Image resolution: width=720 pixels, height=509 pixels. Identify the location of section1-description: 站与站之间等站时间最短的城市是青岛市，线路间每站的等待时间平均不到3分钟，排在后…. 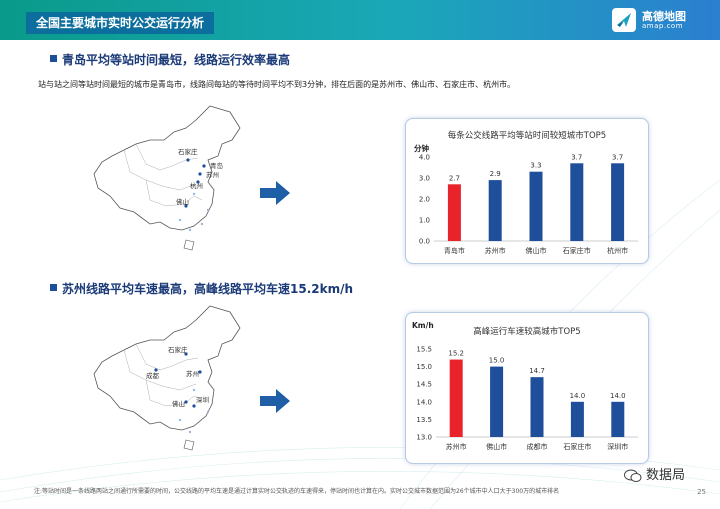
(277, 84).